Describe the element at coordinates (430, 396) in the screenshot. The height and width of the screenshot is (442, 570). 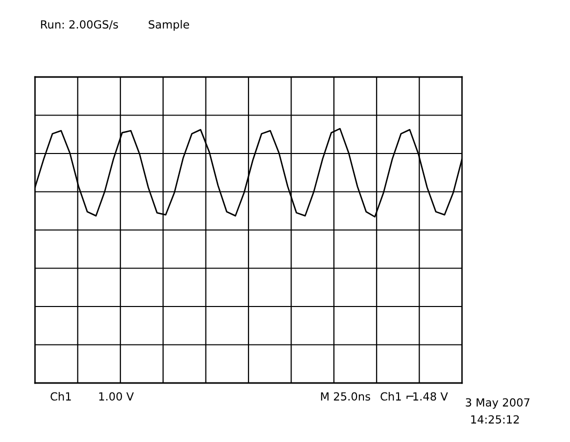
I see `text: 1.48 V` at that location.